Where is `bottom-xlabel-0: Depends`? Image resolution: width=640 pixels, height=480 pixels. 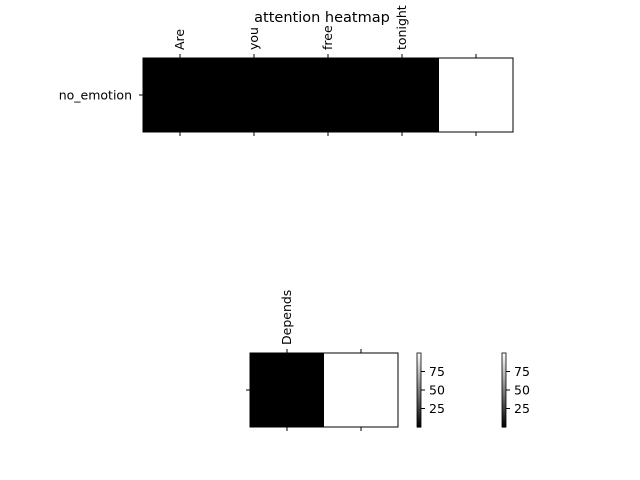
bottom-xlabel-0: Depends is located at coordinates (286, 317).